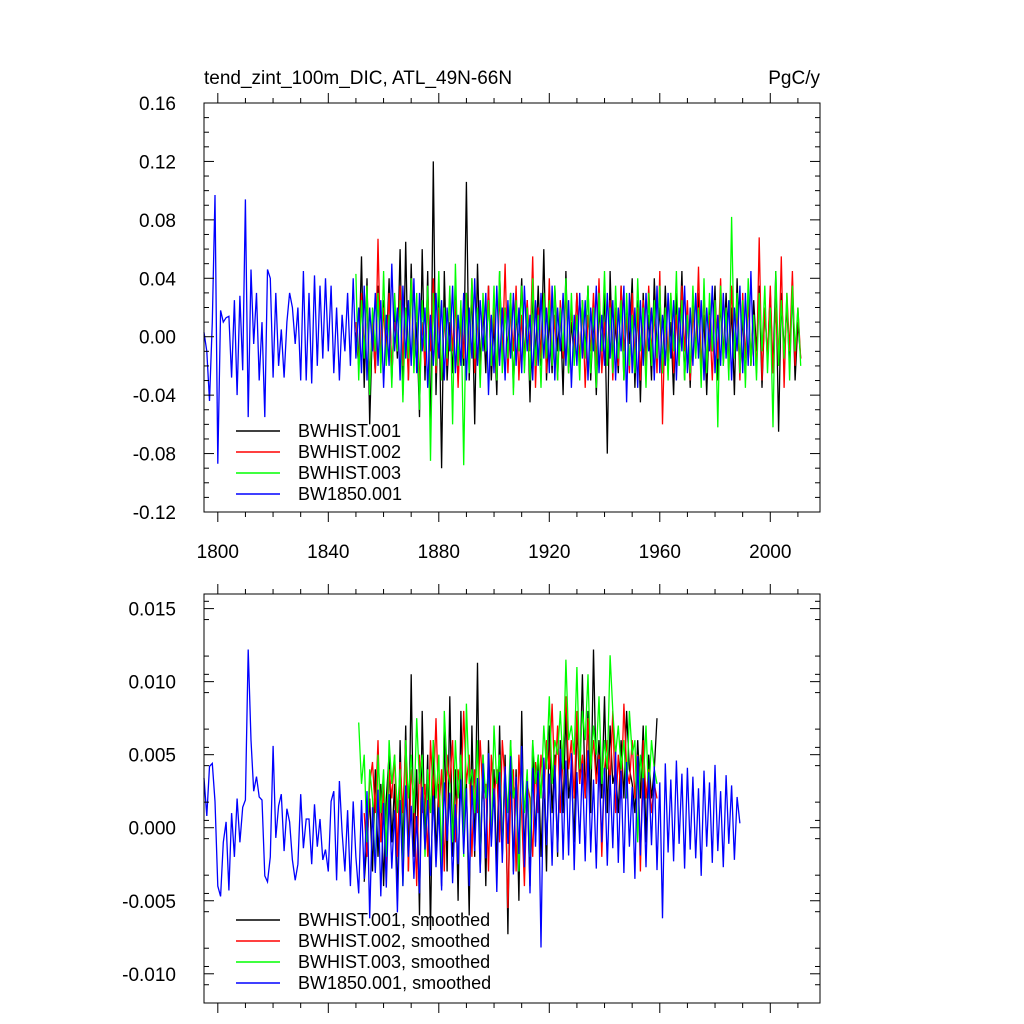 This screenshot has width=1024, height=1024. What do you see at coordinates (350, 494) in the screenshot?
I see `legend-label: BW1850.001` at bounding box center [350, 494].